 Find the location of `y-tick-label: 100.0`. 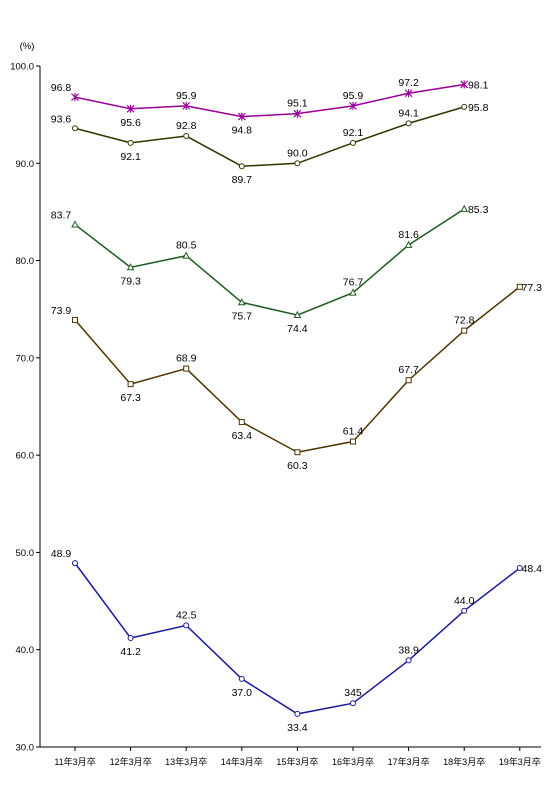

y-tick-label: 100.0 is located at coordinates (22, 67).